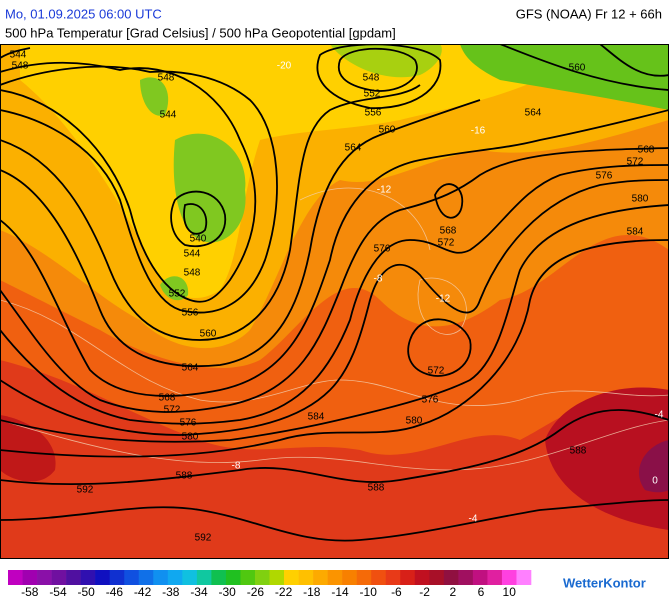 Image resolution: width=669 pixels, height=605 pixels. What do you see at coordinates (284, 592) in the screenshot?
I see `legend-tick-label: -22` at bounding box center [284, 592].